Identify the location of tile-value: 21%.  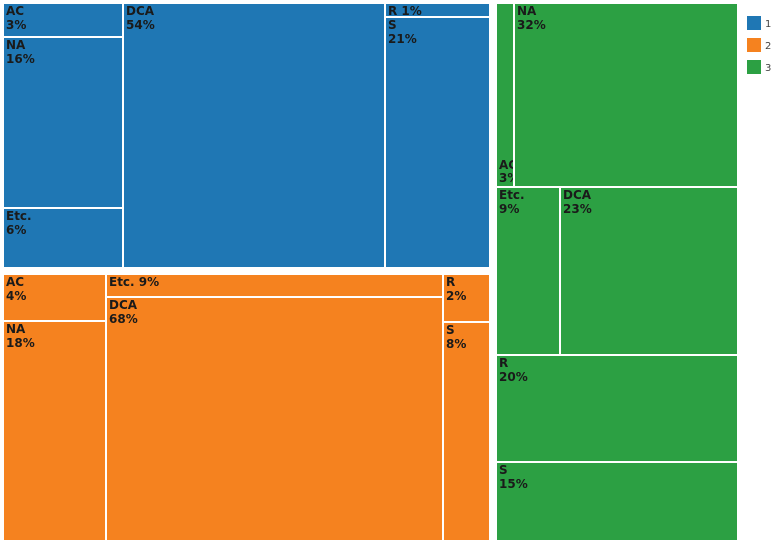
(402, 39).